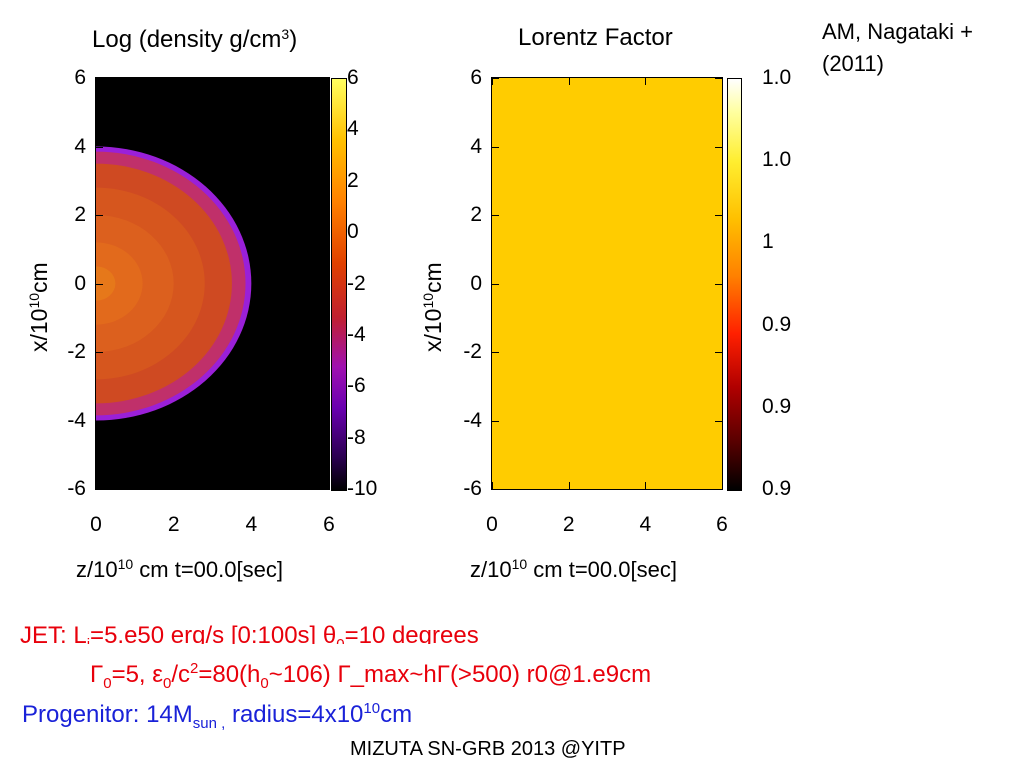 This screenshot has width=1023, height=767. What do you see at coordinates (356, 334) in the screenshot?
I see `density-colorbar-tick-label: -4` at bounding box center [356, 334].